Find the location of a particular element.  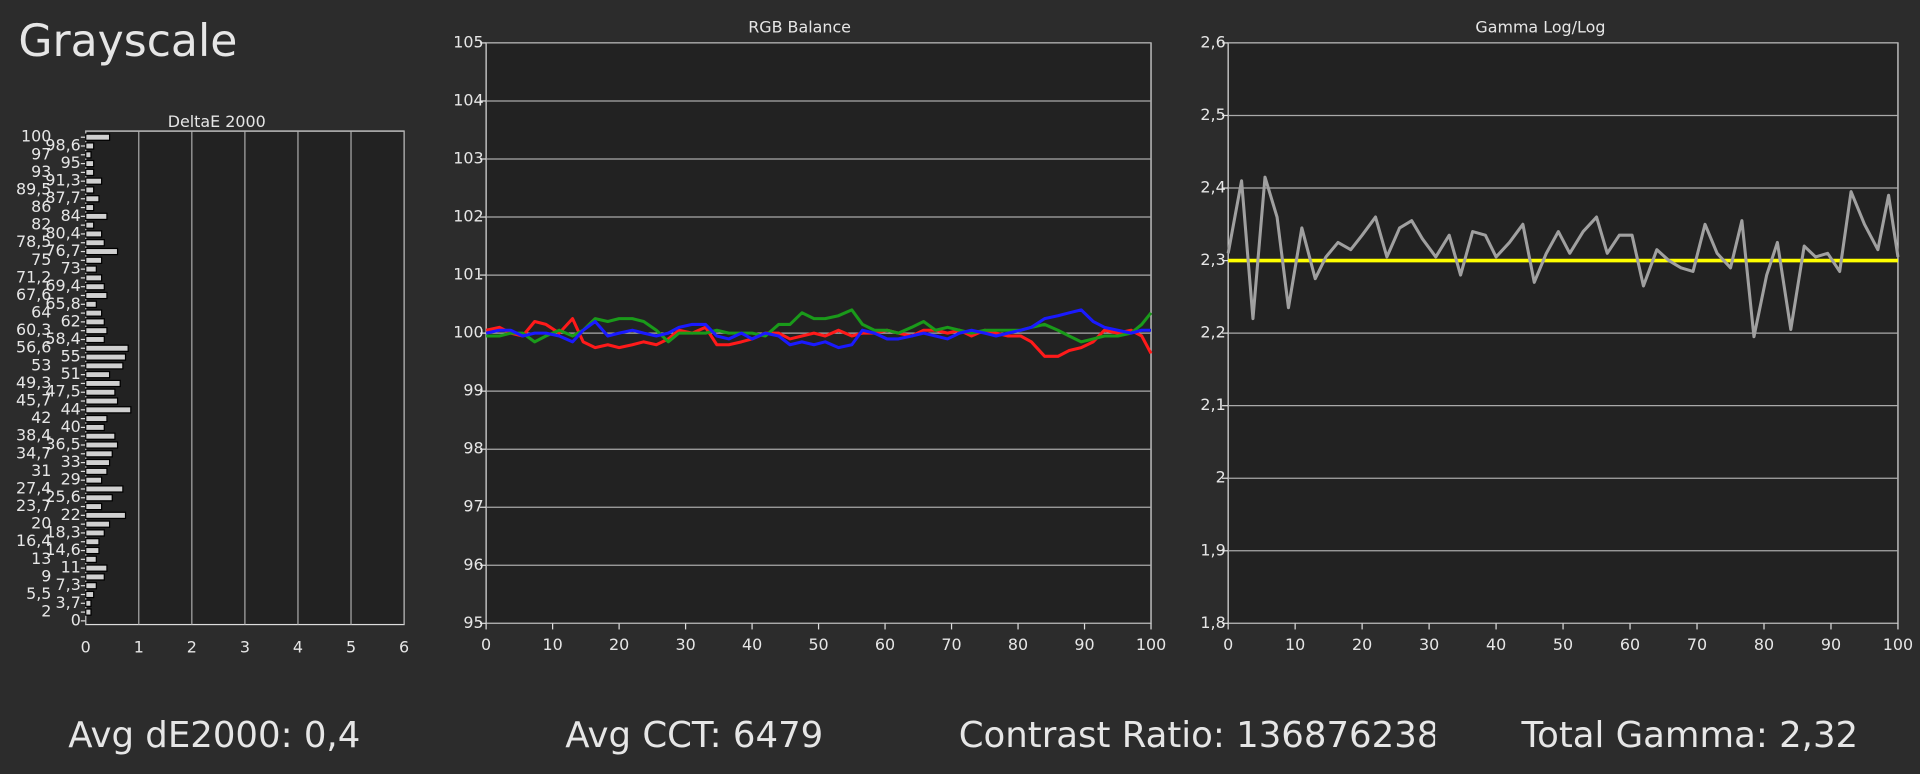

x-tick-label: 100 is located at coordinates (1151, 644).